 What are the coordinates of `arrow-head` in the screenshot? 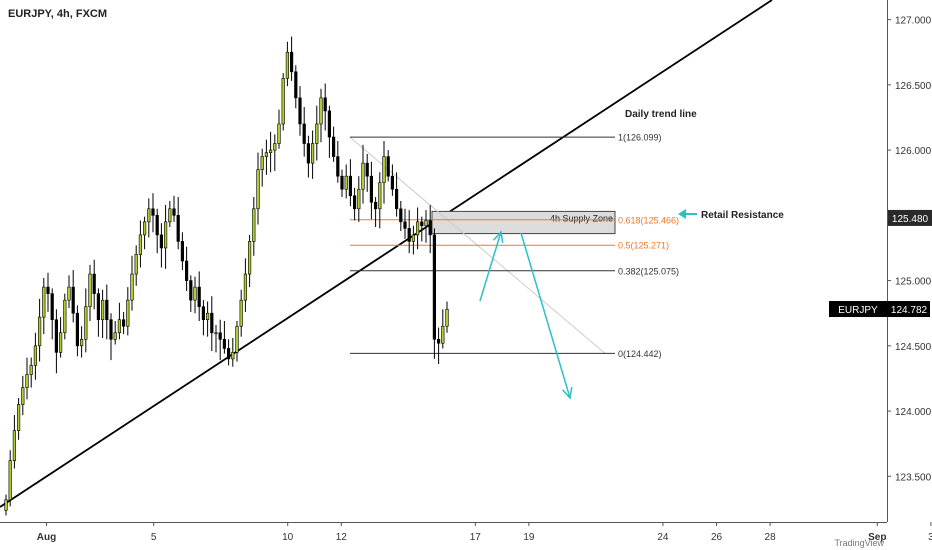 It's located at (567, 393).